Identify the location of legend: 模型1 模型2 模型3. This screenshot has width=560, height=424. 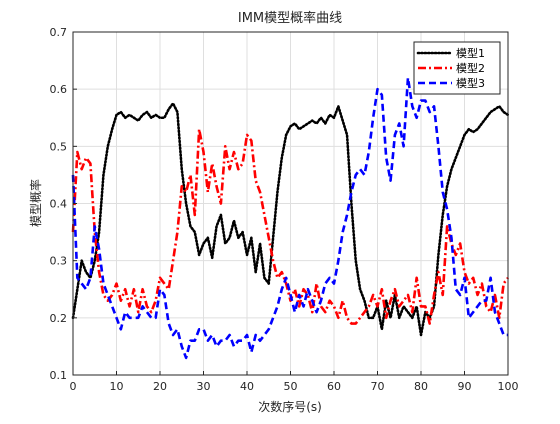
(457, 68).